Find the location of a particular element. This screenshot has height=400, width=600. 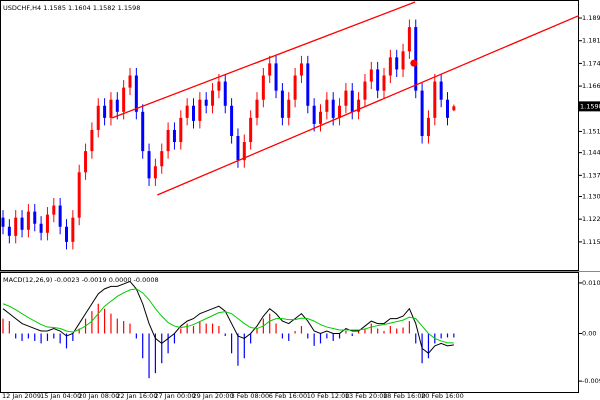

y-tick-label: -0.0096 is located at coordinates (591, 381).